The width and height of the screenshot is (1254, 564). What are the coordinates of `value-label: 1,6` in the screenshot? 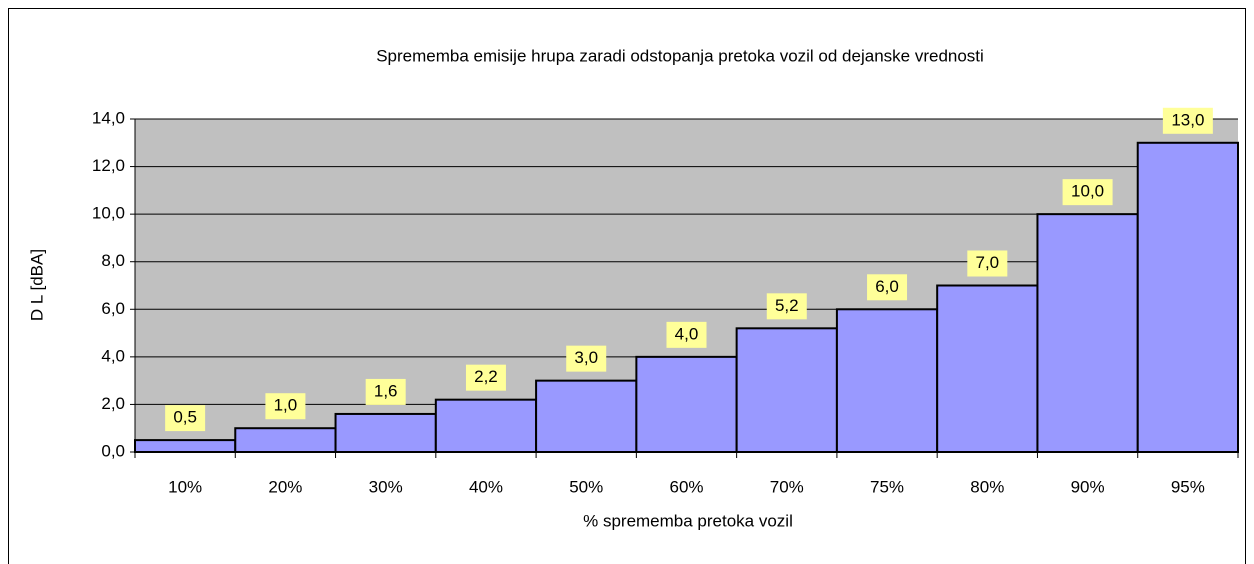 It's located at (386, 390).